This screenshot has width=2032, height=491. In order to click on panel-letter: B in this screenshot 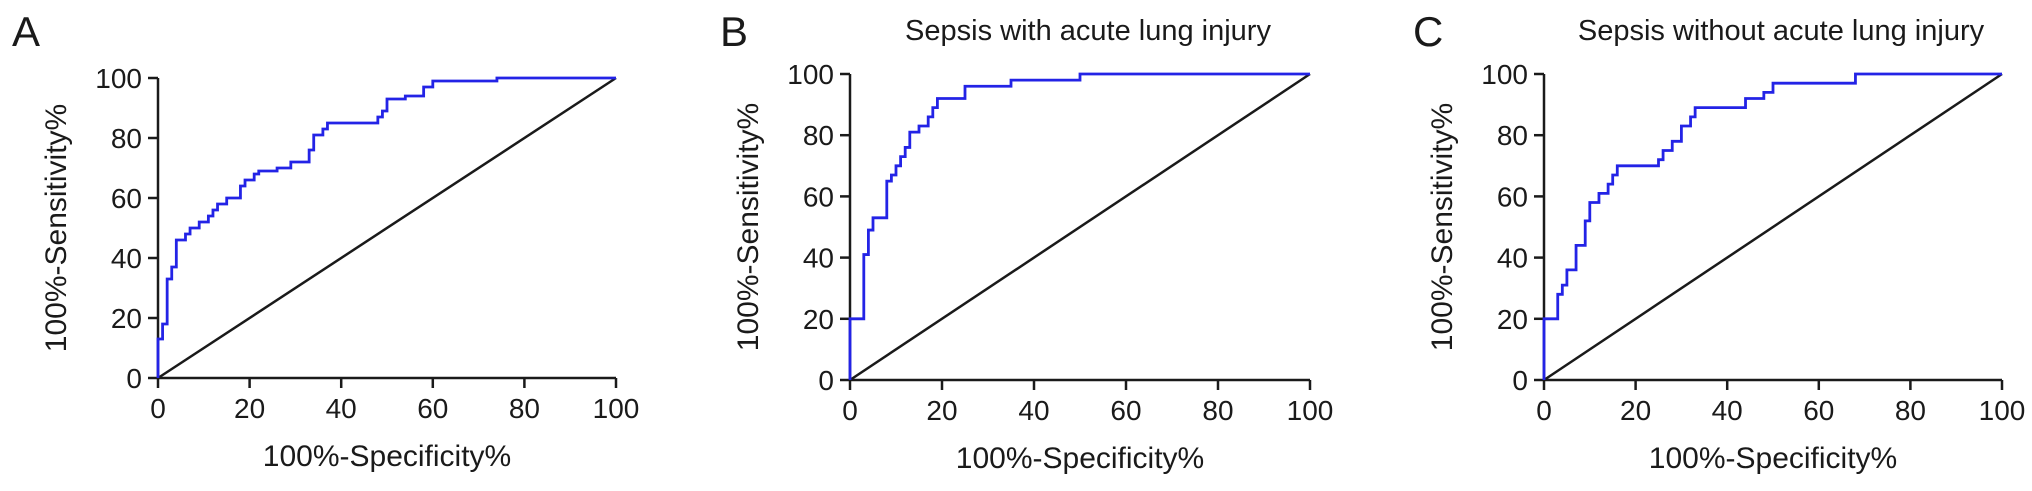, I will do `click(734, 31)`.